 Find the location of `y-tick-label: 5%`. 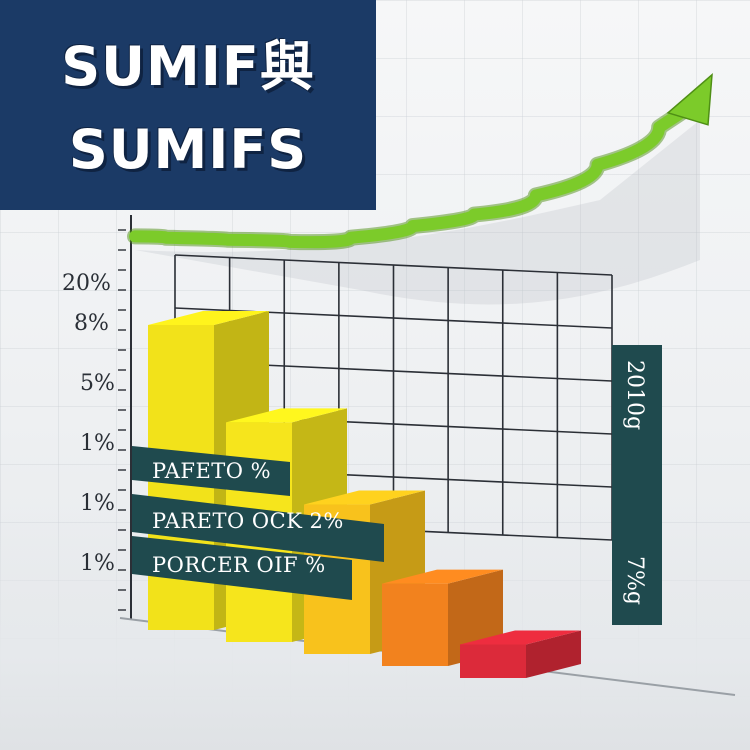

y-tick-label: 5% is located at coordinates (97, 383).